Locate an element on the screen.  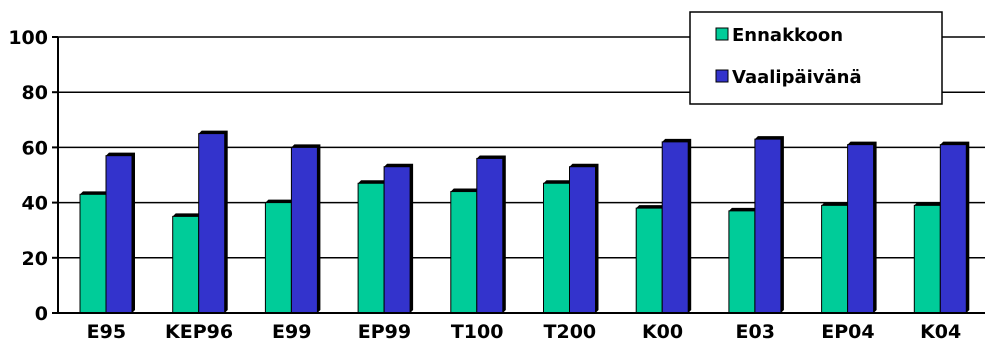
legend: Ennakkoon Vaalipäivänä is located at coordinates (816, 58).